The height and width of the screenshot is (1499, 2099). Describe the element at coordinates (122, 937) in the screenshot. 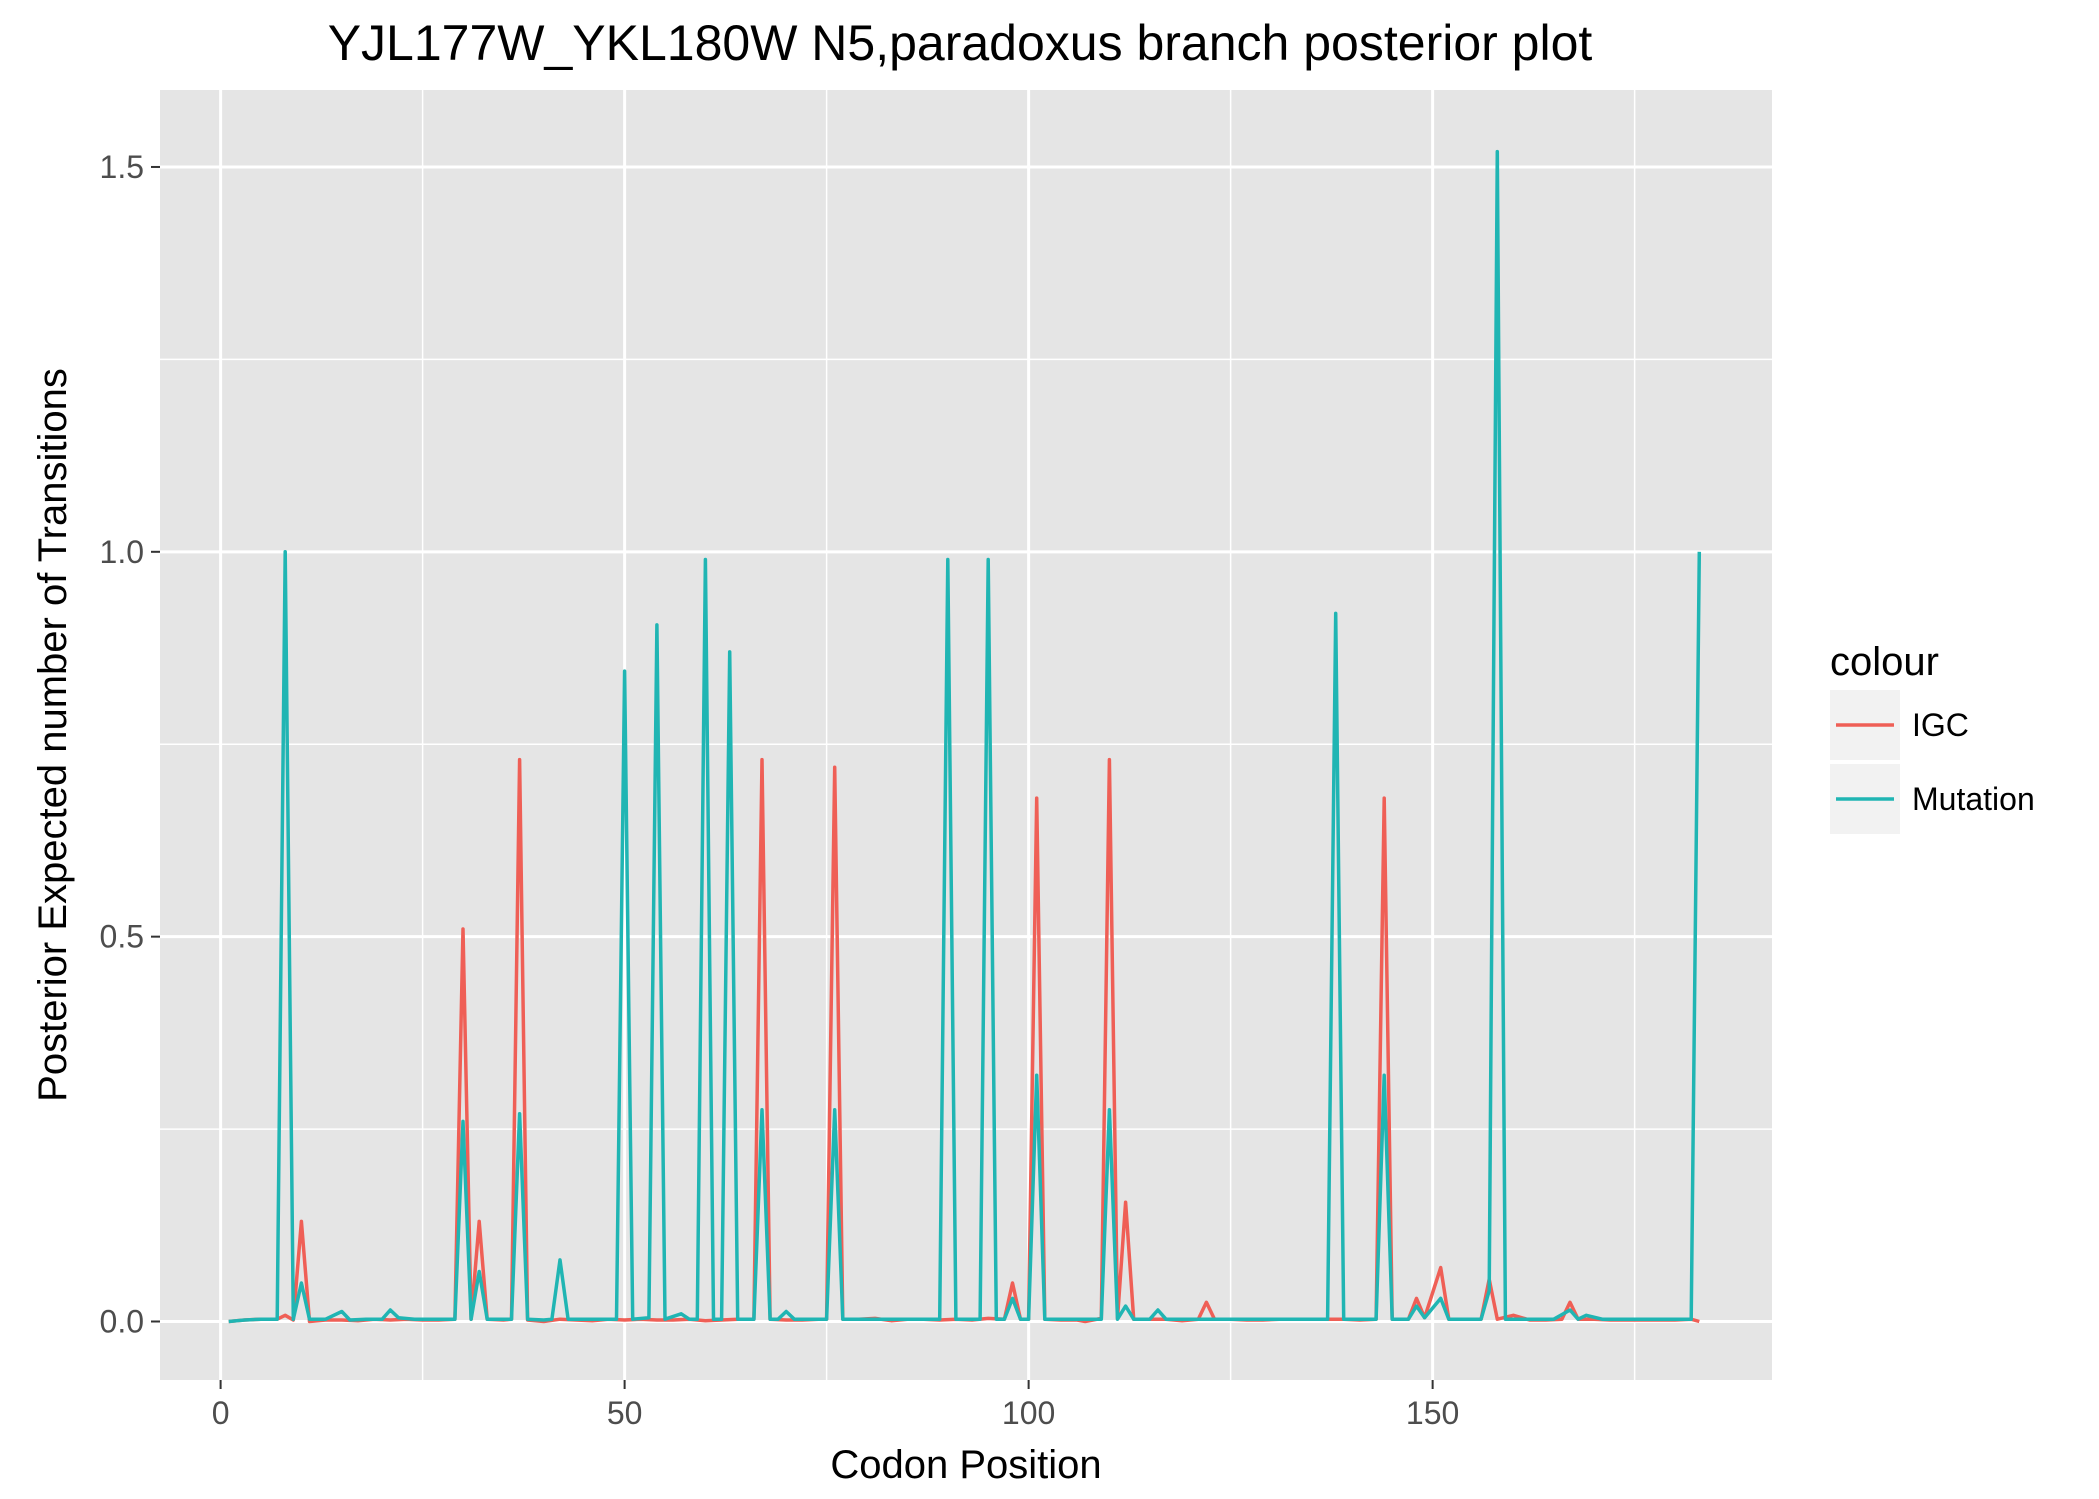

I see `y-tick-label: 0.5` at that location.